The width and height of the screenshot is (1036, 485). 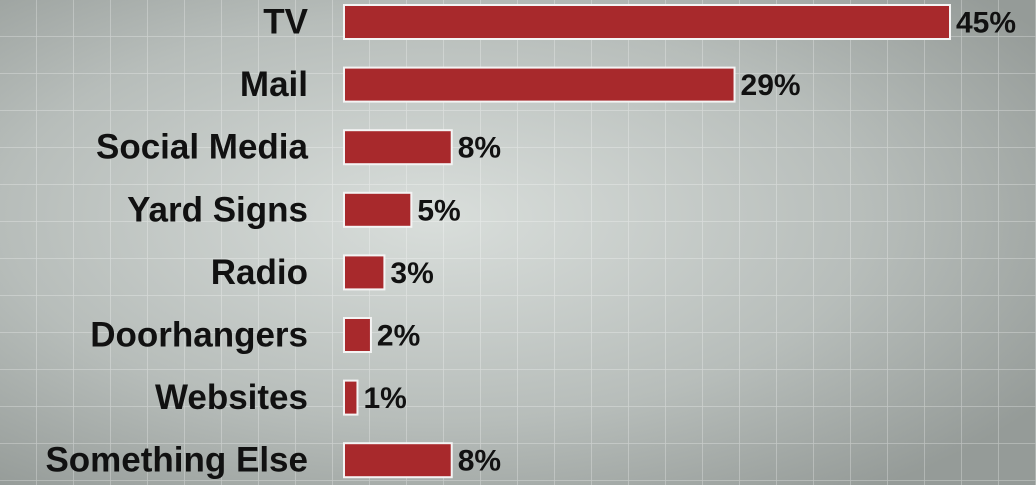 What do you see at coordinates (438, 210) in the screenshot?
I see `value-label: 5%` at bounding box center [438, 210].